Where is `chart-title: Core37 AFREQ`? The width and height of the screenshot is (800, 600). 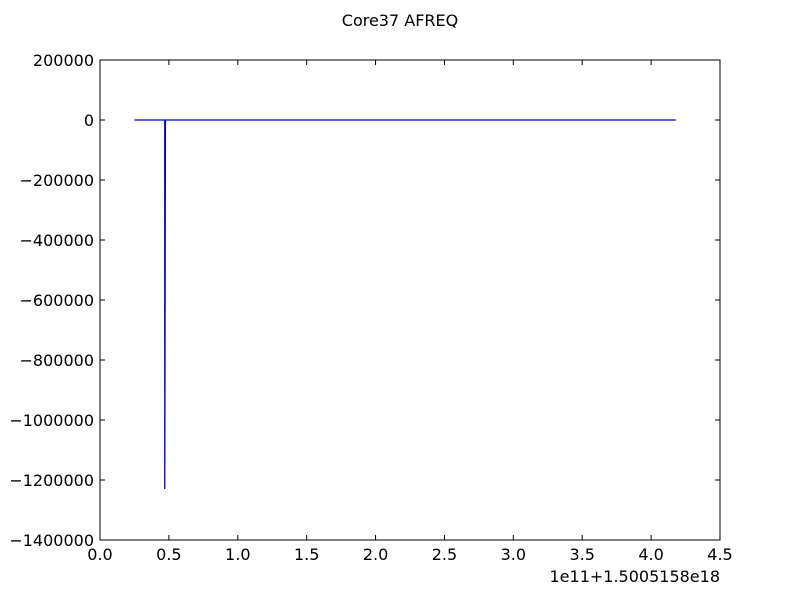
chart-title: Core37 AFREQ is located at coordinates (400, 20).